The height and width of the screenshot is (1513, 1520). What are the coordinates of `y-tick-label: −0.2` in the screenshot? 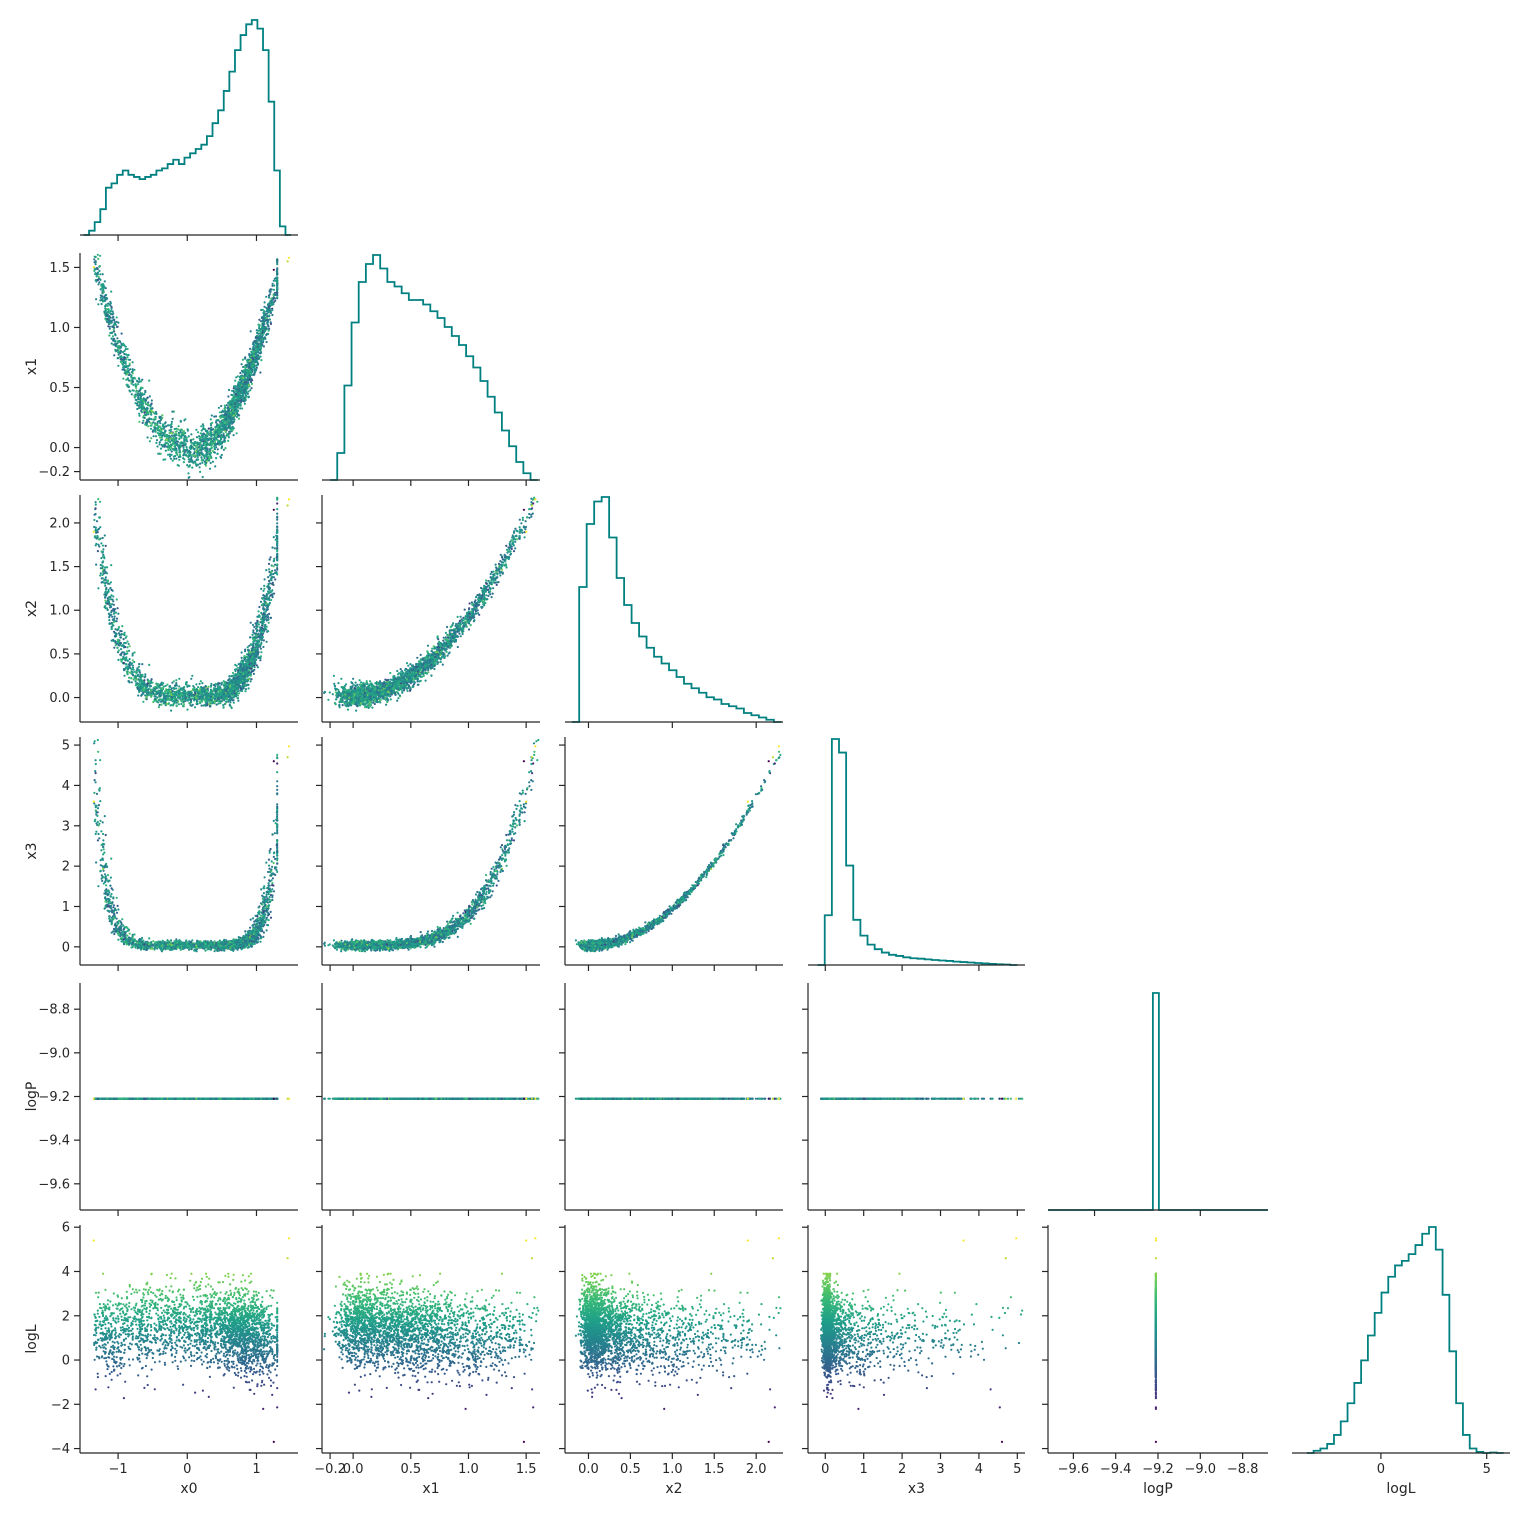 It's located at (54, 472).